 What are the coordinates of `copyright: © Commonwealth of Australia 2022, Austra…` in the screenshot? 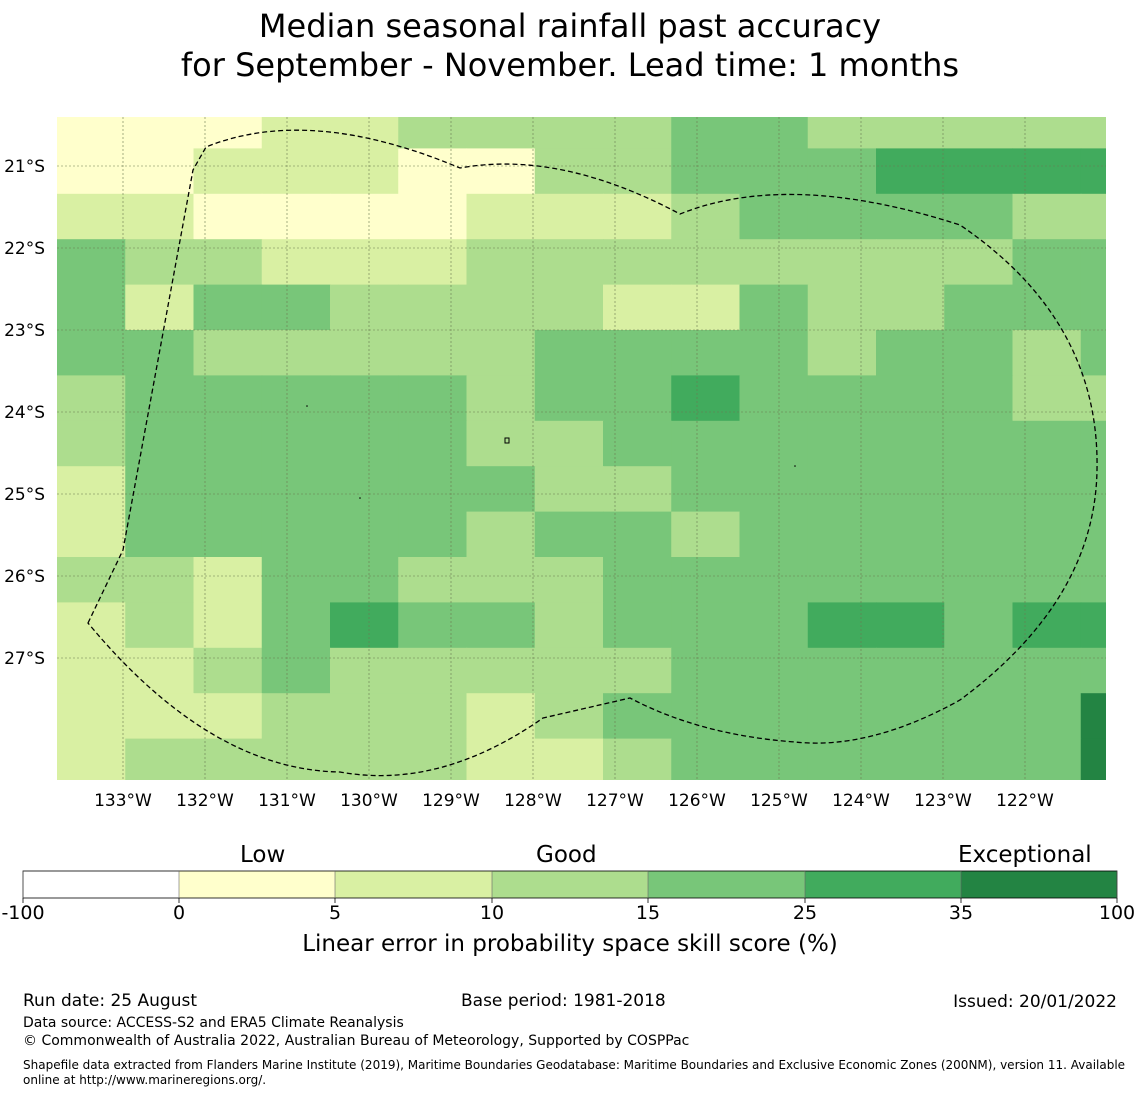 It's located at (356, 1041).